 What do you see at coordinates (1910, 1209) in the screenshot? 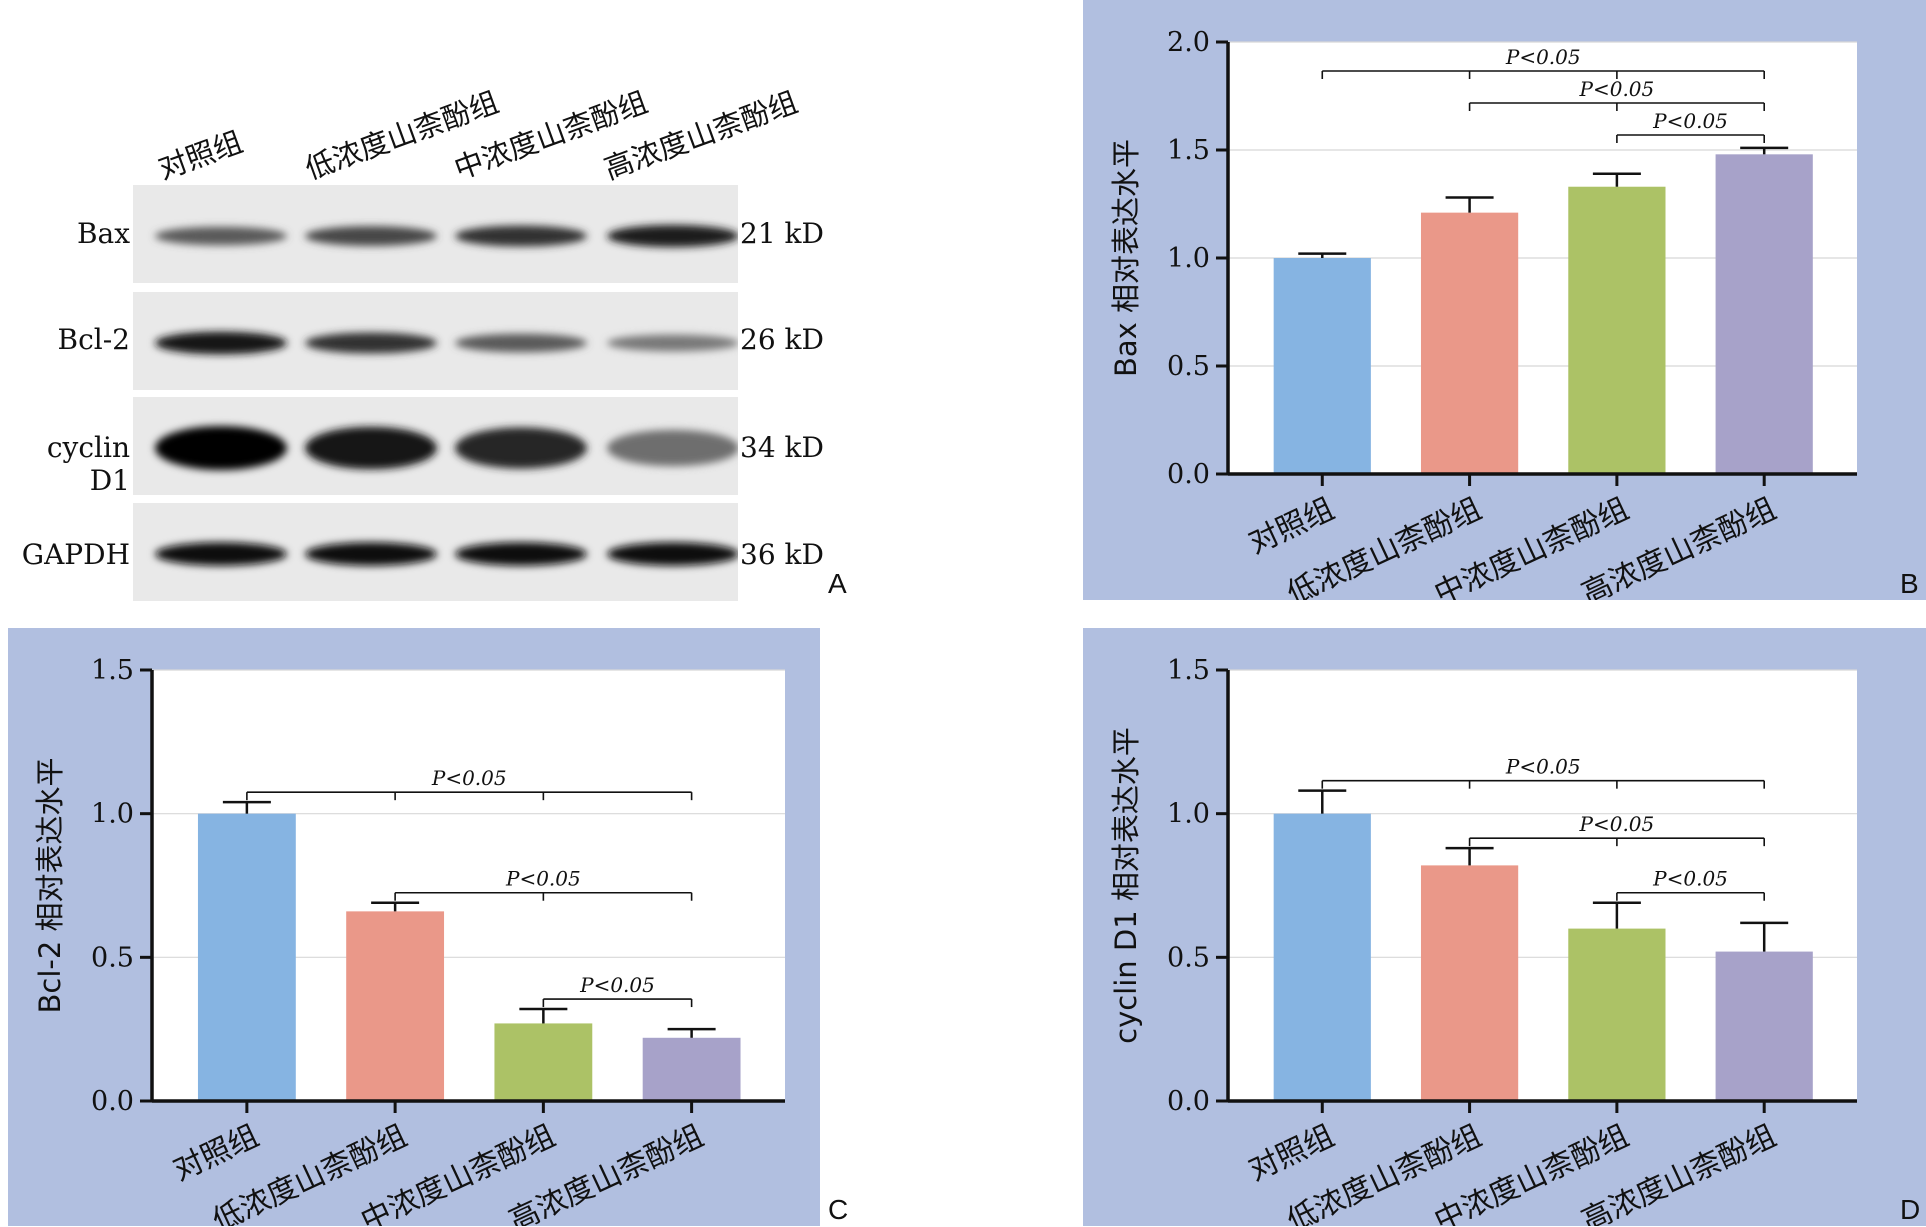
I see `panel-letter-d: D` at bounding box center [1910, 1209].